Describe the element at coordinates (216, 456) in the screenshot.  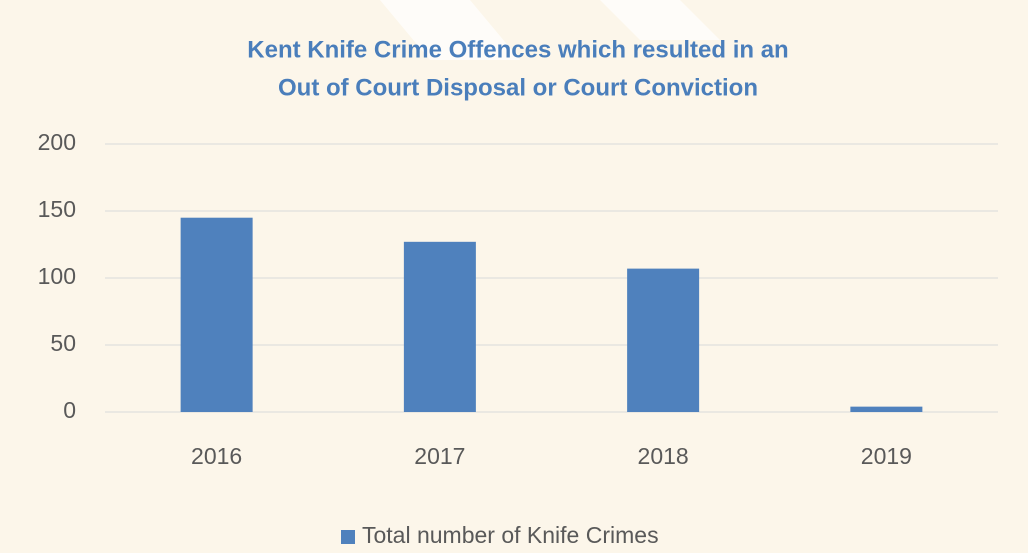
I see `x-tick-label: 2016` at that location.